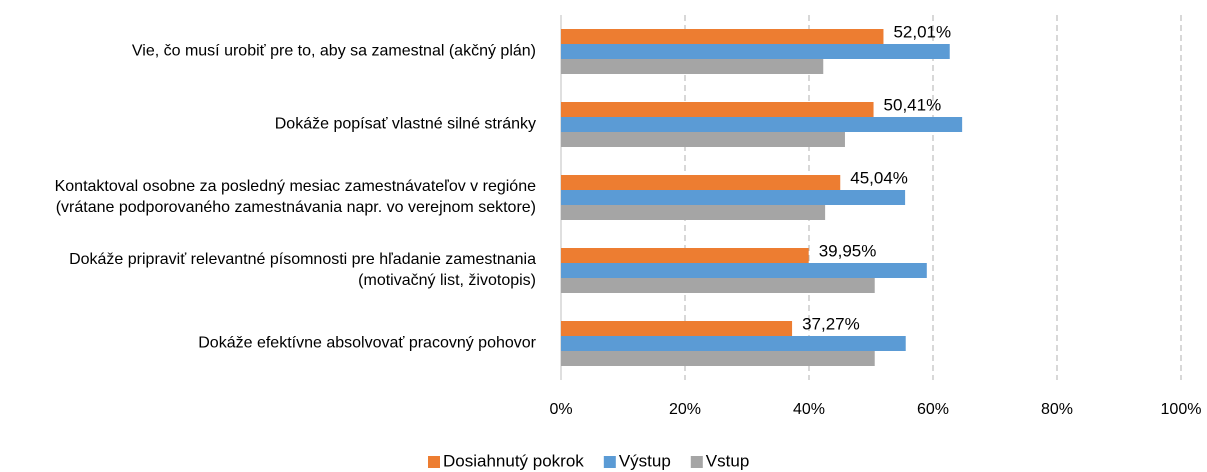  Describe the element at coordinates (809, 409) in the screenshot. I see `x-tick-label: 40%` at that location.